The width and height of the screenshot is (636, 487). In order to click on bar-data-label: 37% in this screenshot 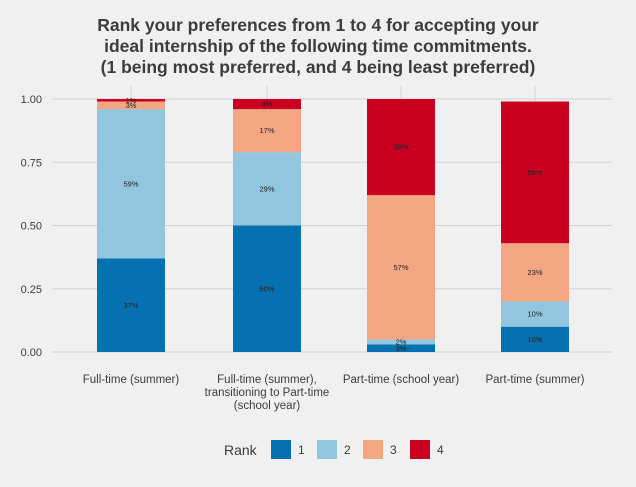, I will do `click(130, 305)`.